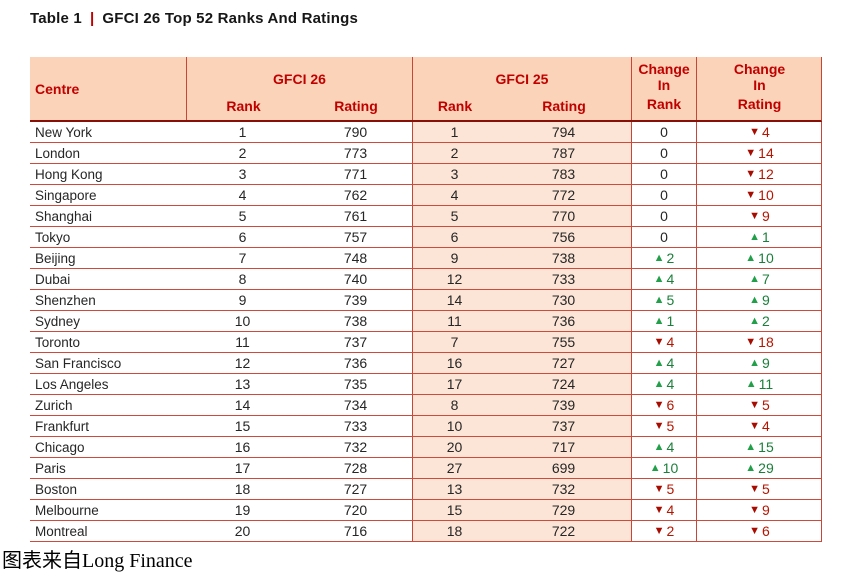 The image size is (852, 579). What do you see at coordinates (454, 384) in the screenshot?
I see `cell-gfci25-rank: 17` at bounding box center [454, 384].